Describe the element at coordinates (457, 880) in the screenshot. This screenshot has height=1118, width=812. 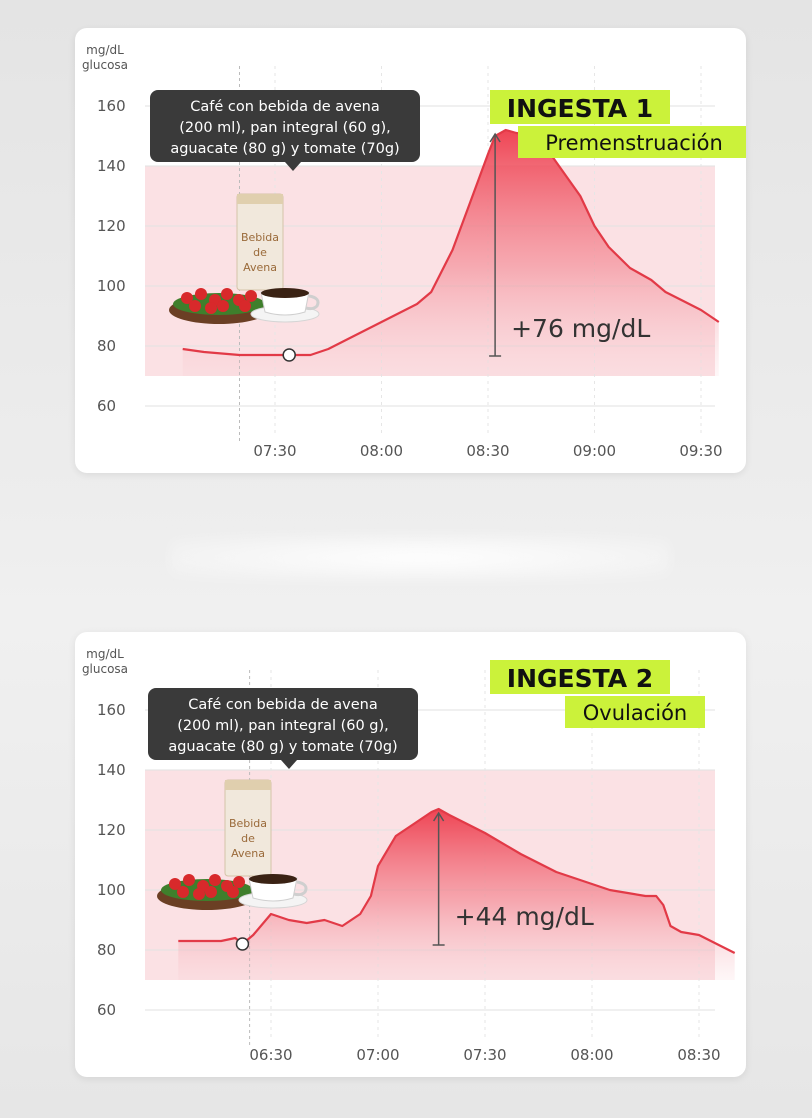
I see `glucose-line` at that location.